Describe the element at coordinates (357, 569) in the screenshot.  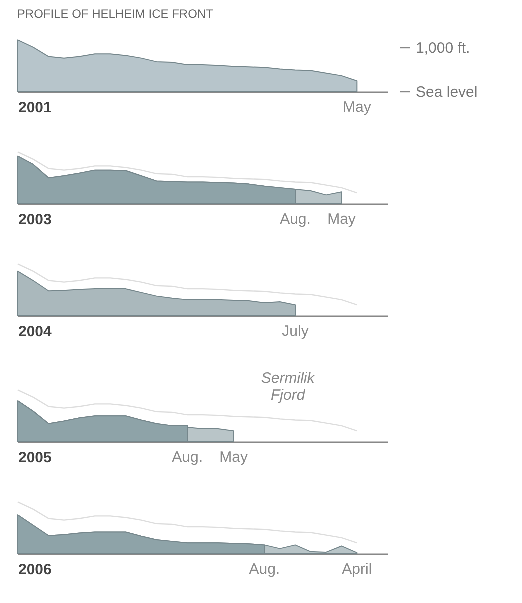
I see `series-label: April` at that location.